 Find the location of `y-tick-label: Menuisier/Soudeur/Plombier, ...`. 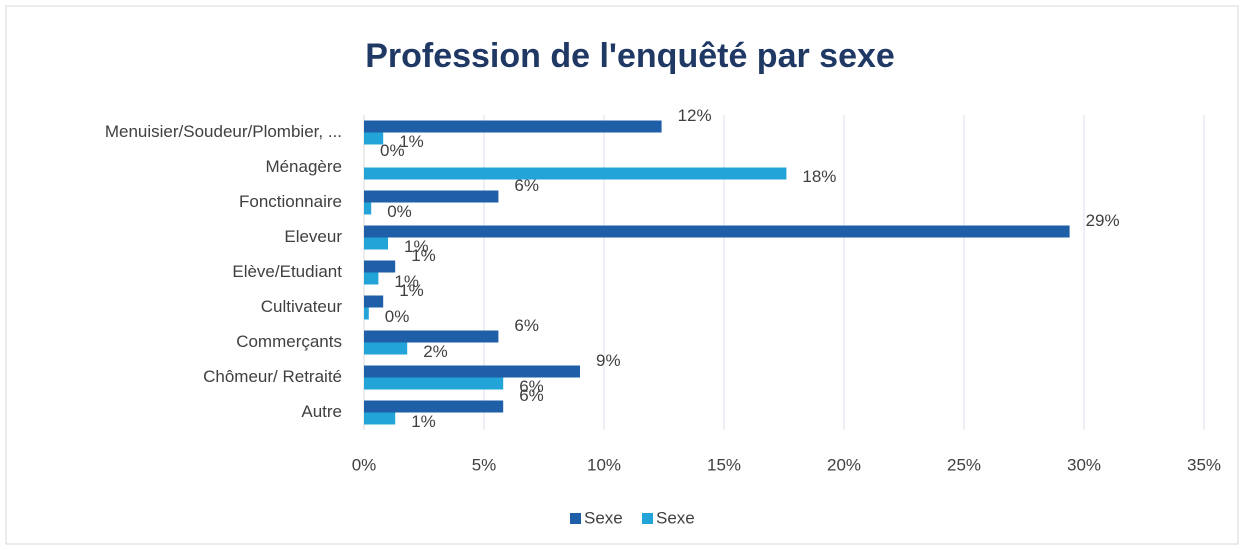

y-tick-label: Menuisier/Soudeur/Plombier, ... is located at coordinates (223, 131).